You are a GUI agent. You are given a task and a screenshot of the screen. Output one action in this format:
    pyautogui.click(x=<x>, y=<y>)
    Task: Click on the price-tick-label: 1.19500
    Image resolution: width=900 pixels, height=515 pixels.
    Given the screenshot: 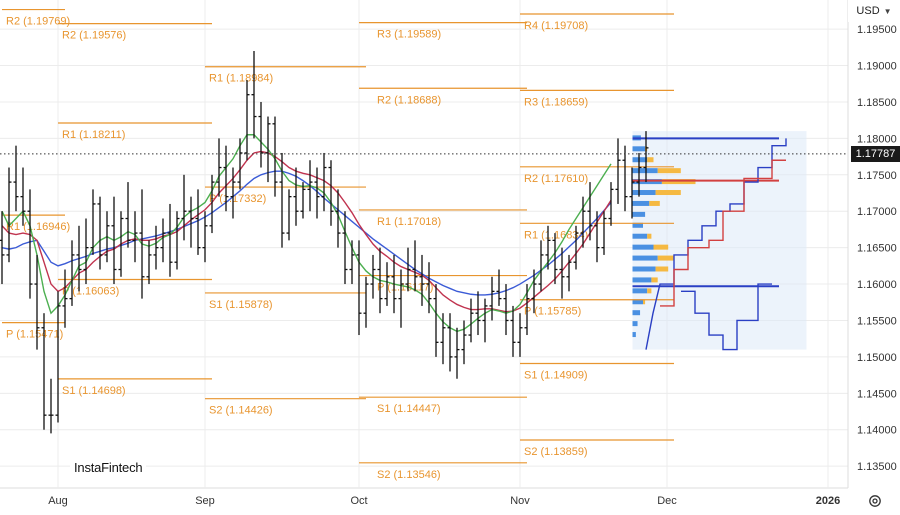 What is the action you would take?
    pyautogui.click(x=877, y=30)
    